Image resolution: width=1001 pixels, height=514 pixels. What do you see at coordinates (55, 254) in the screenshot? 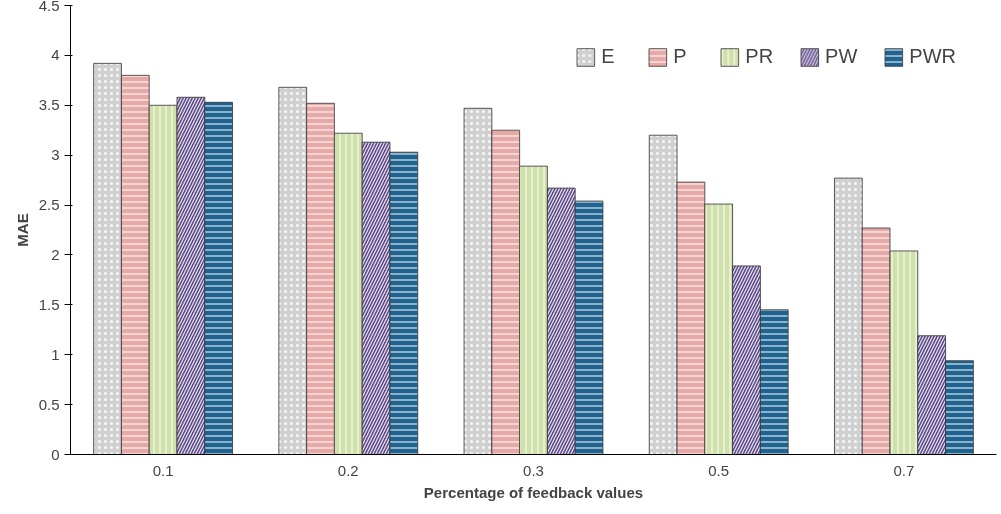
I see `y-tick-label: 2` at bounding box center [55, 254].